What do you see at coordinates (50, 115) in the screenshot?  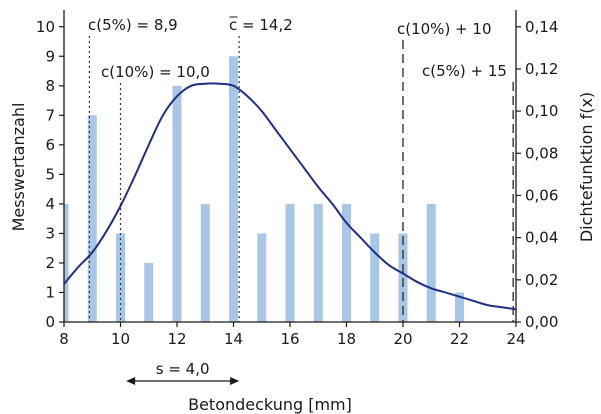 I see `y-tick-label: 7` at bounding box center [50, 115].